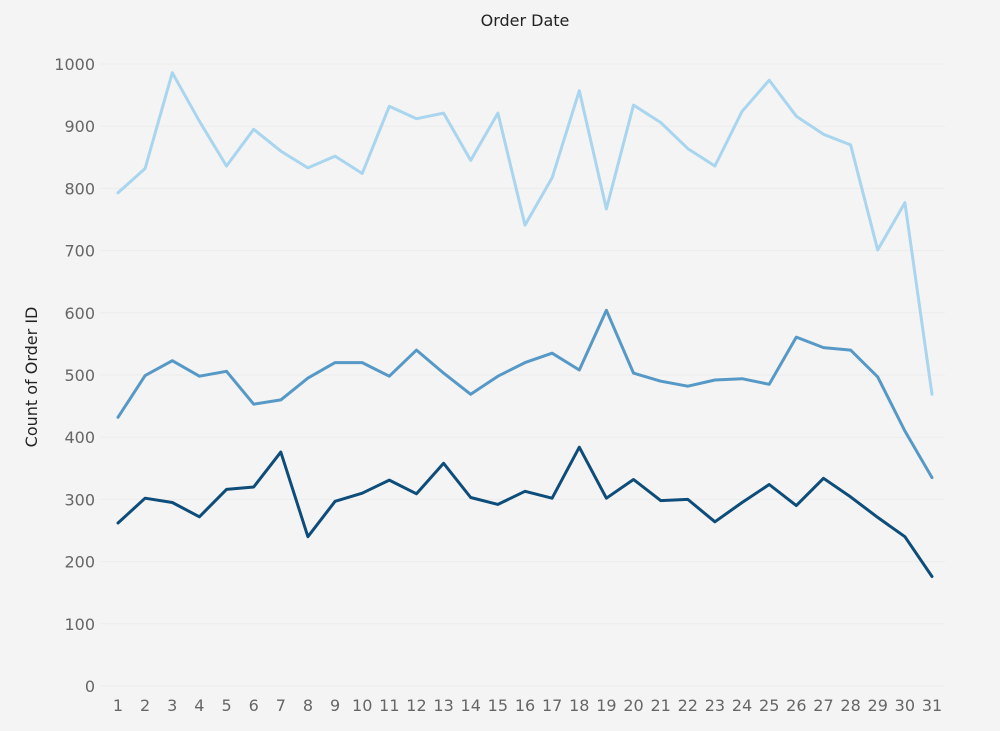  Describe the element at coordinates (660, 705) in the screenshot. I see `x-tick-label: 21` at that location.